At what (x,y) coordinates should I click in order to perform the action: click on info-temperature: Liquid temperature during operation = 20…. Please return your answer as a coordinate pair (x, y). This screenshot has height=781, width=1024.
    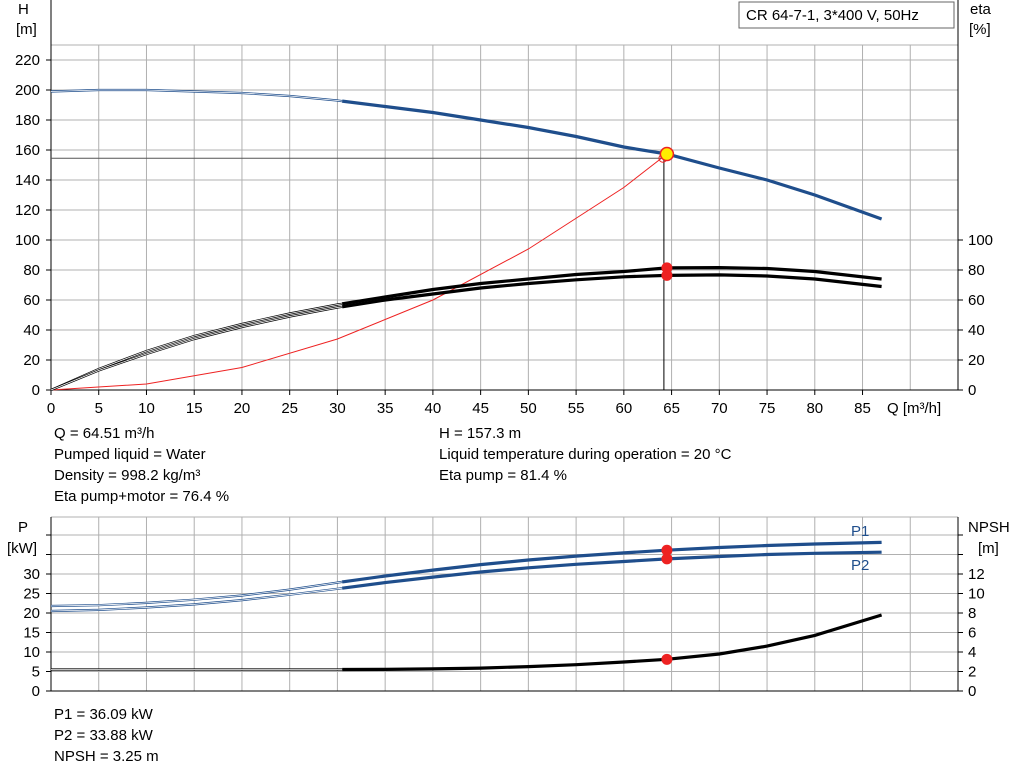
    Looking at the image, I should click on (585, 454).